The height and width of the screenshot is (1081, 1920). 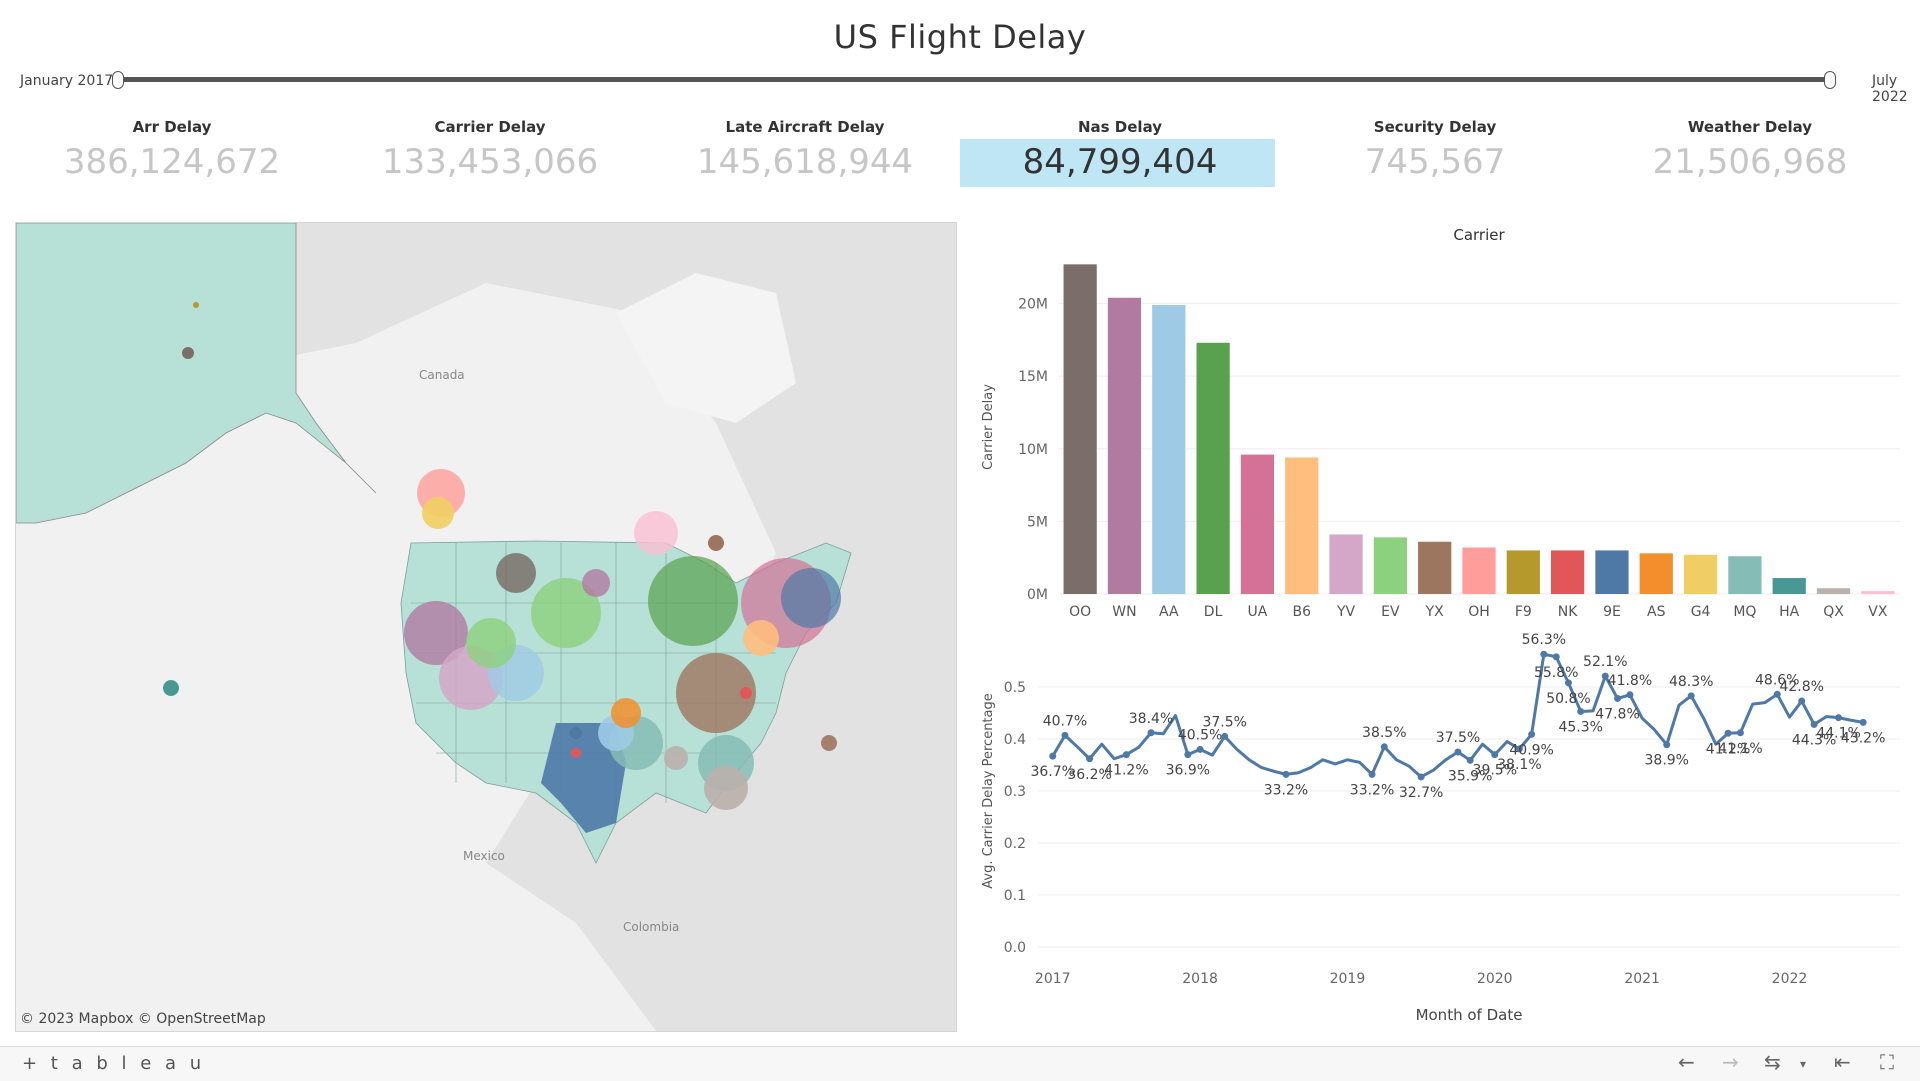 What do you see at coordinates (1531, 750) in the screenshot?
I see `line-data-label: 40.9%` at bounding box center [1531, 750].